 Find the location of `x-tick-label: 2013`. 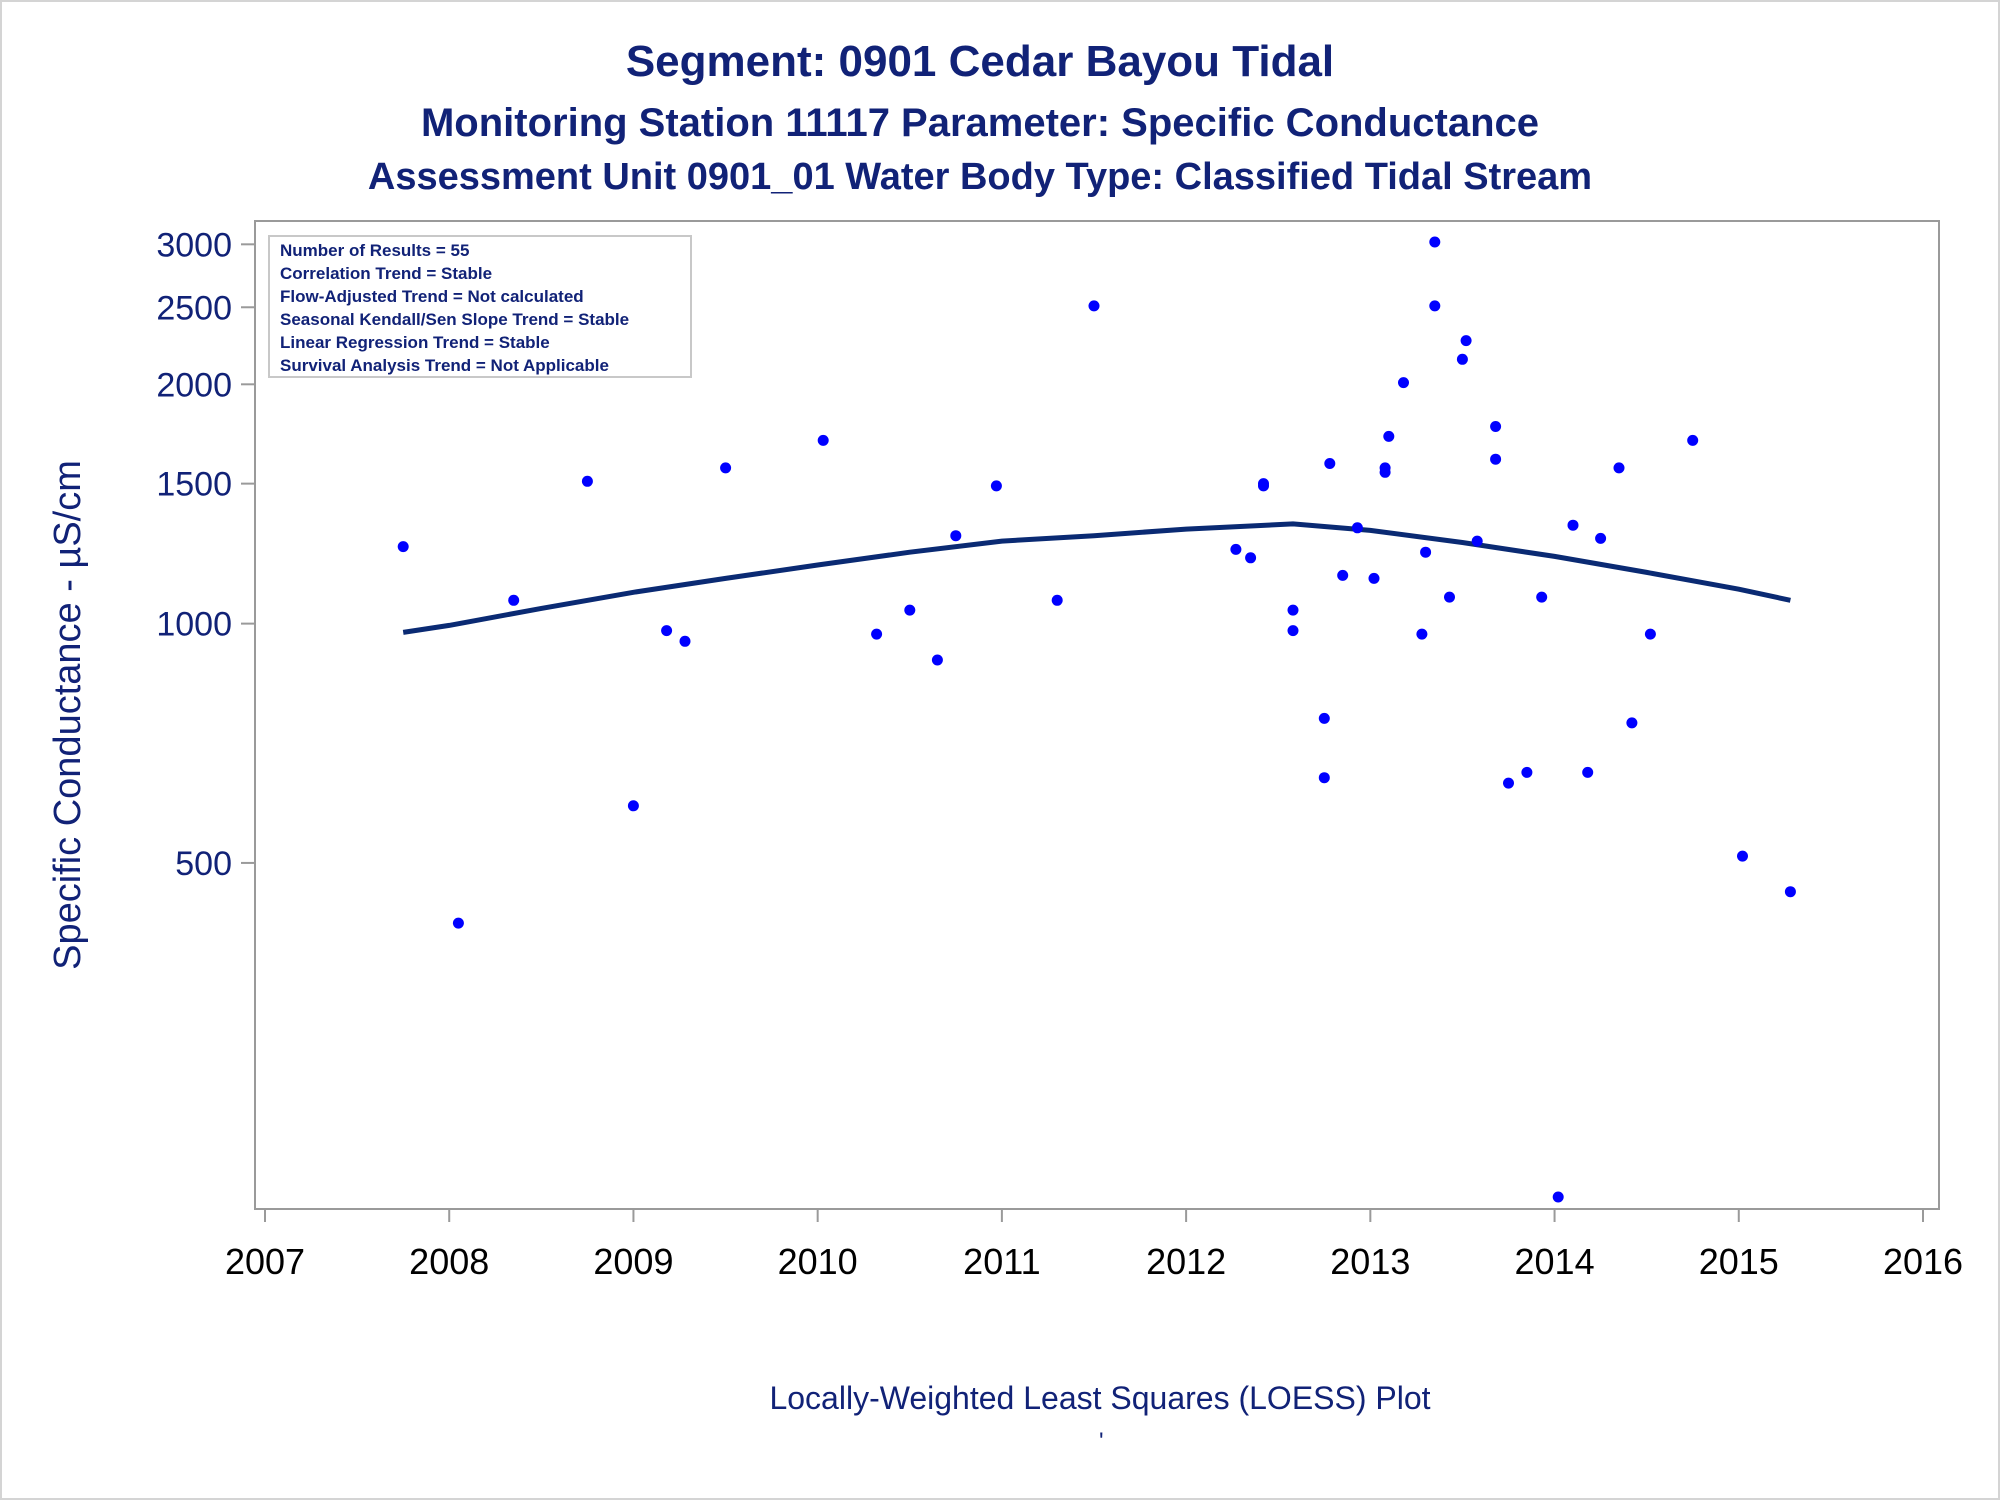

x-tick-label: 2013 is located at coordinates (1370, 1261).